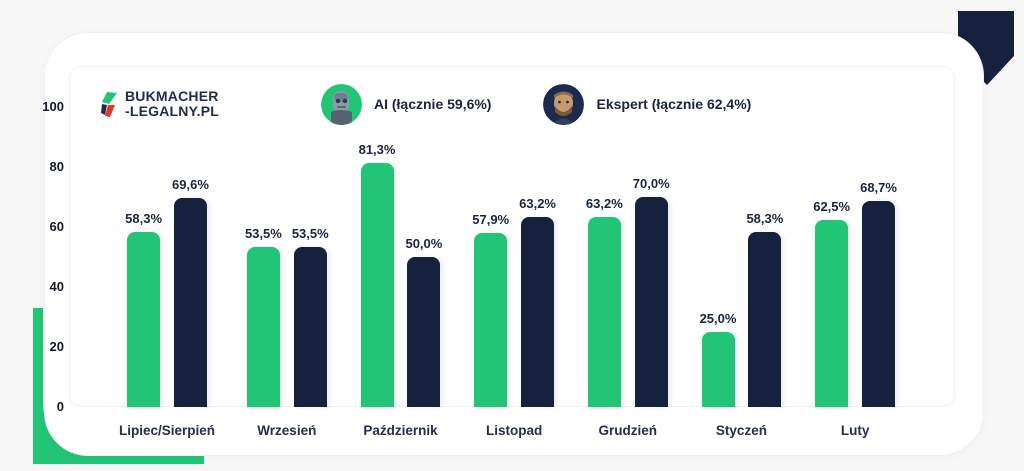 The width and height of the screenshot is (1024, 471). What do you see at coordinates (167, 292) in the screenshot?
I see `bar-pair: 58,3% 69,6%` at bounding box center [167, 292].